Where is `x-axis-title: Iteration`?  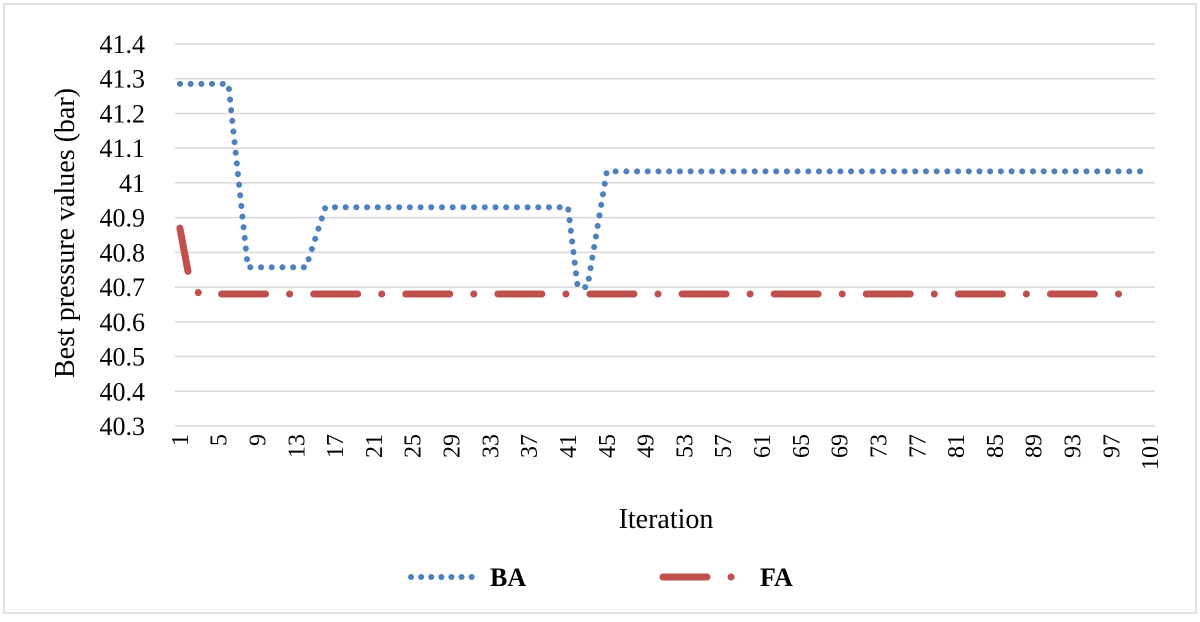 x-axis-title: Iteration is located at coordinates (666, 519).